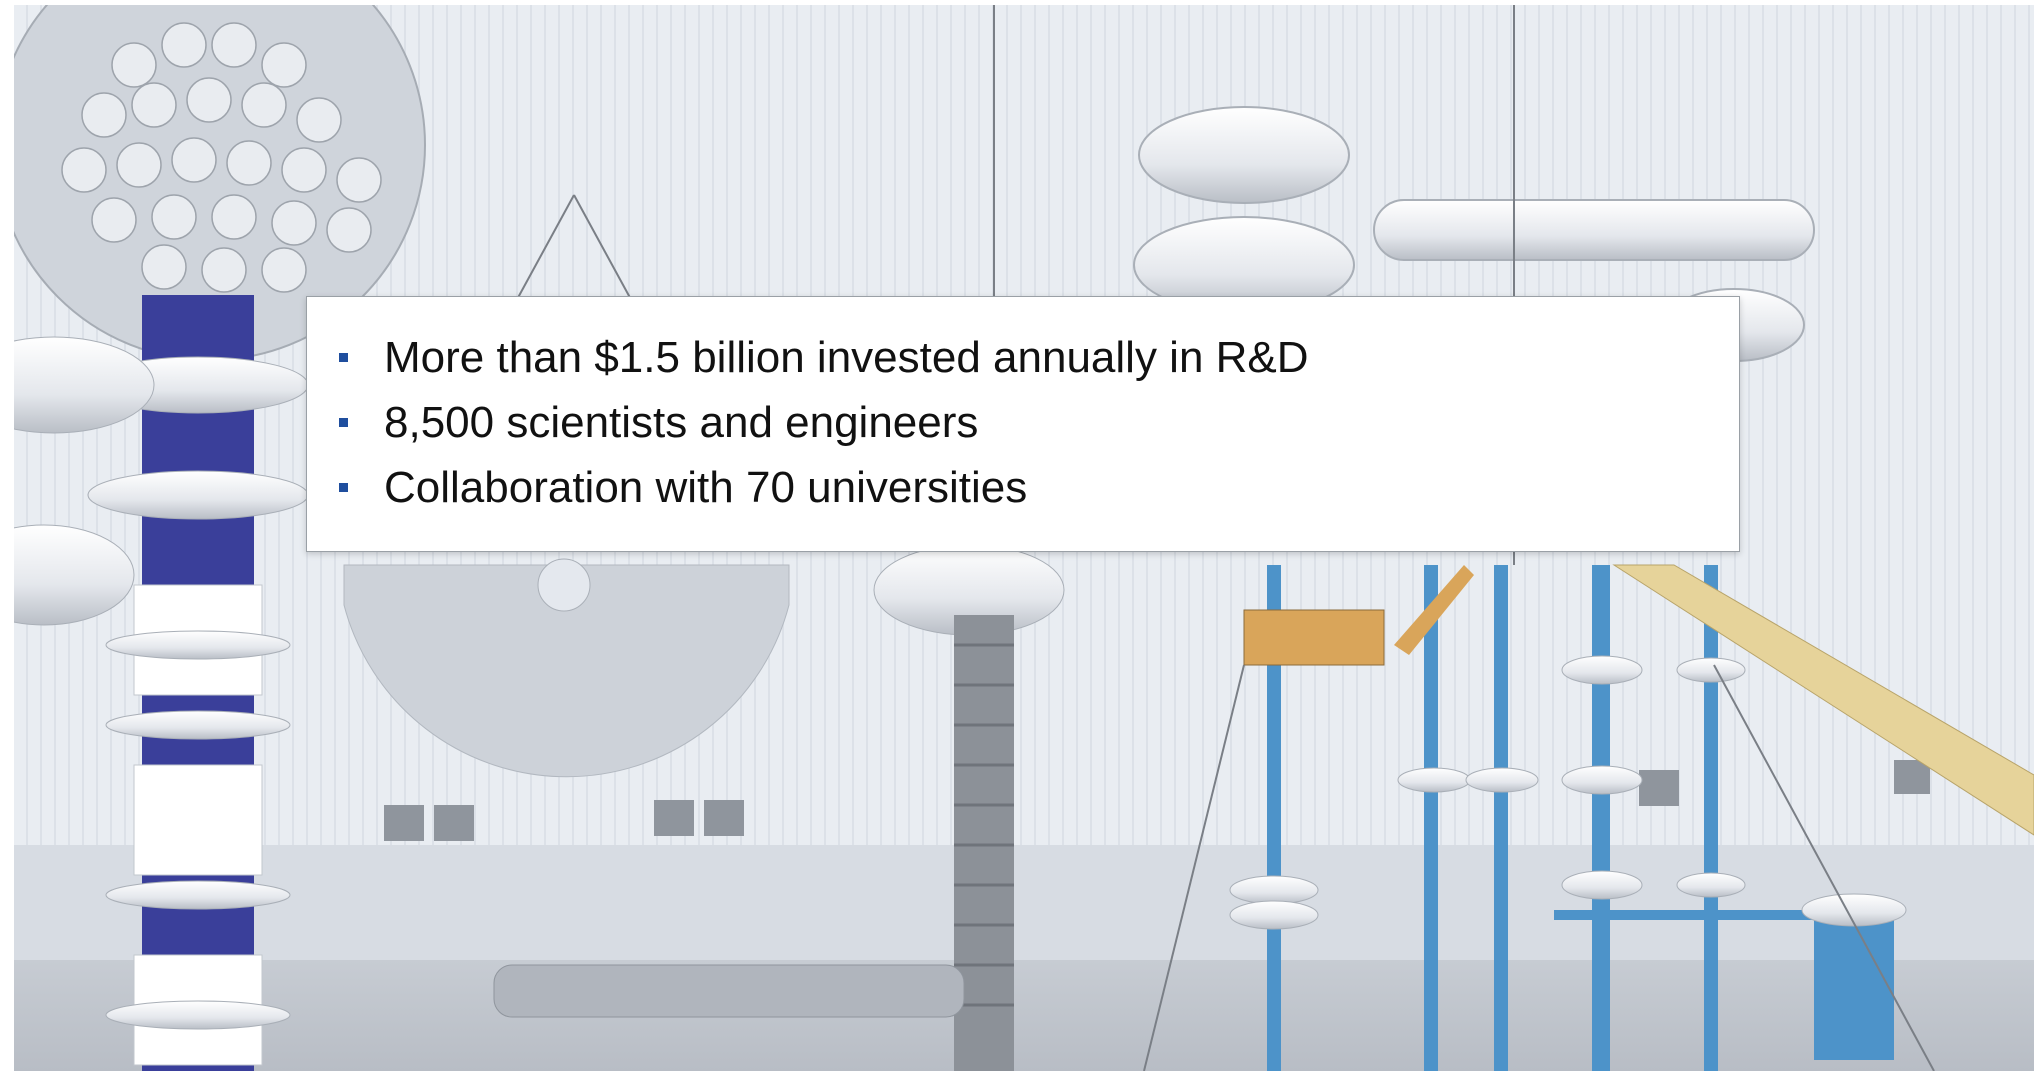  Describe the element at coordinates (1157, 800) in the screenshot. I see `wall-vents` at that location.